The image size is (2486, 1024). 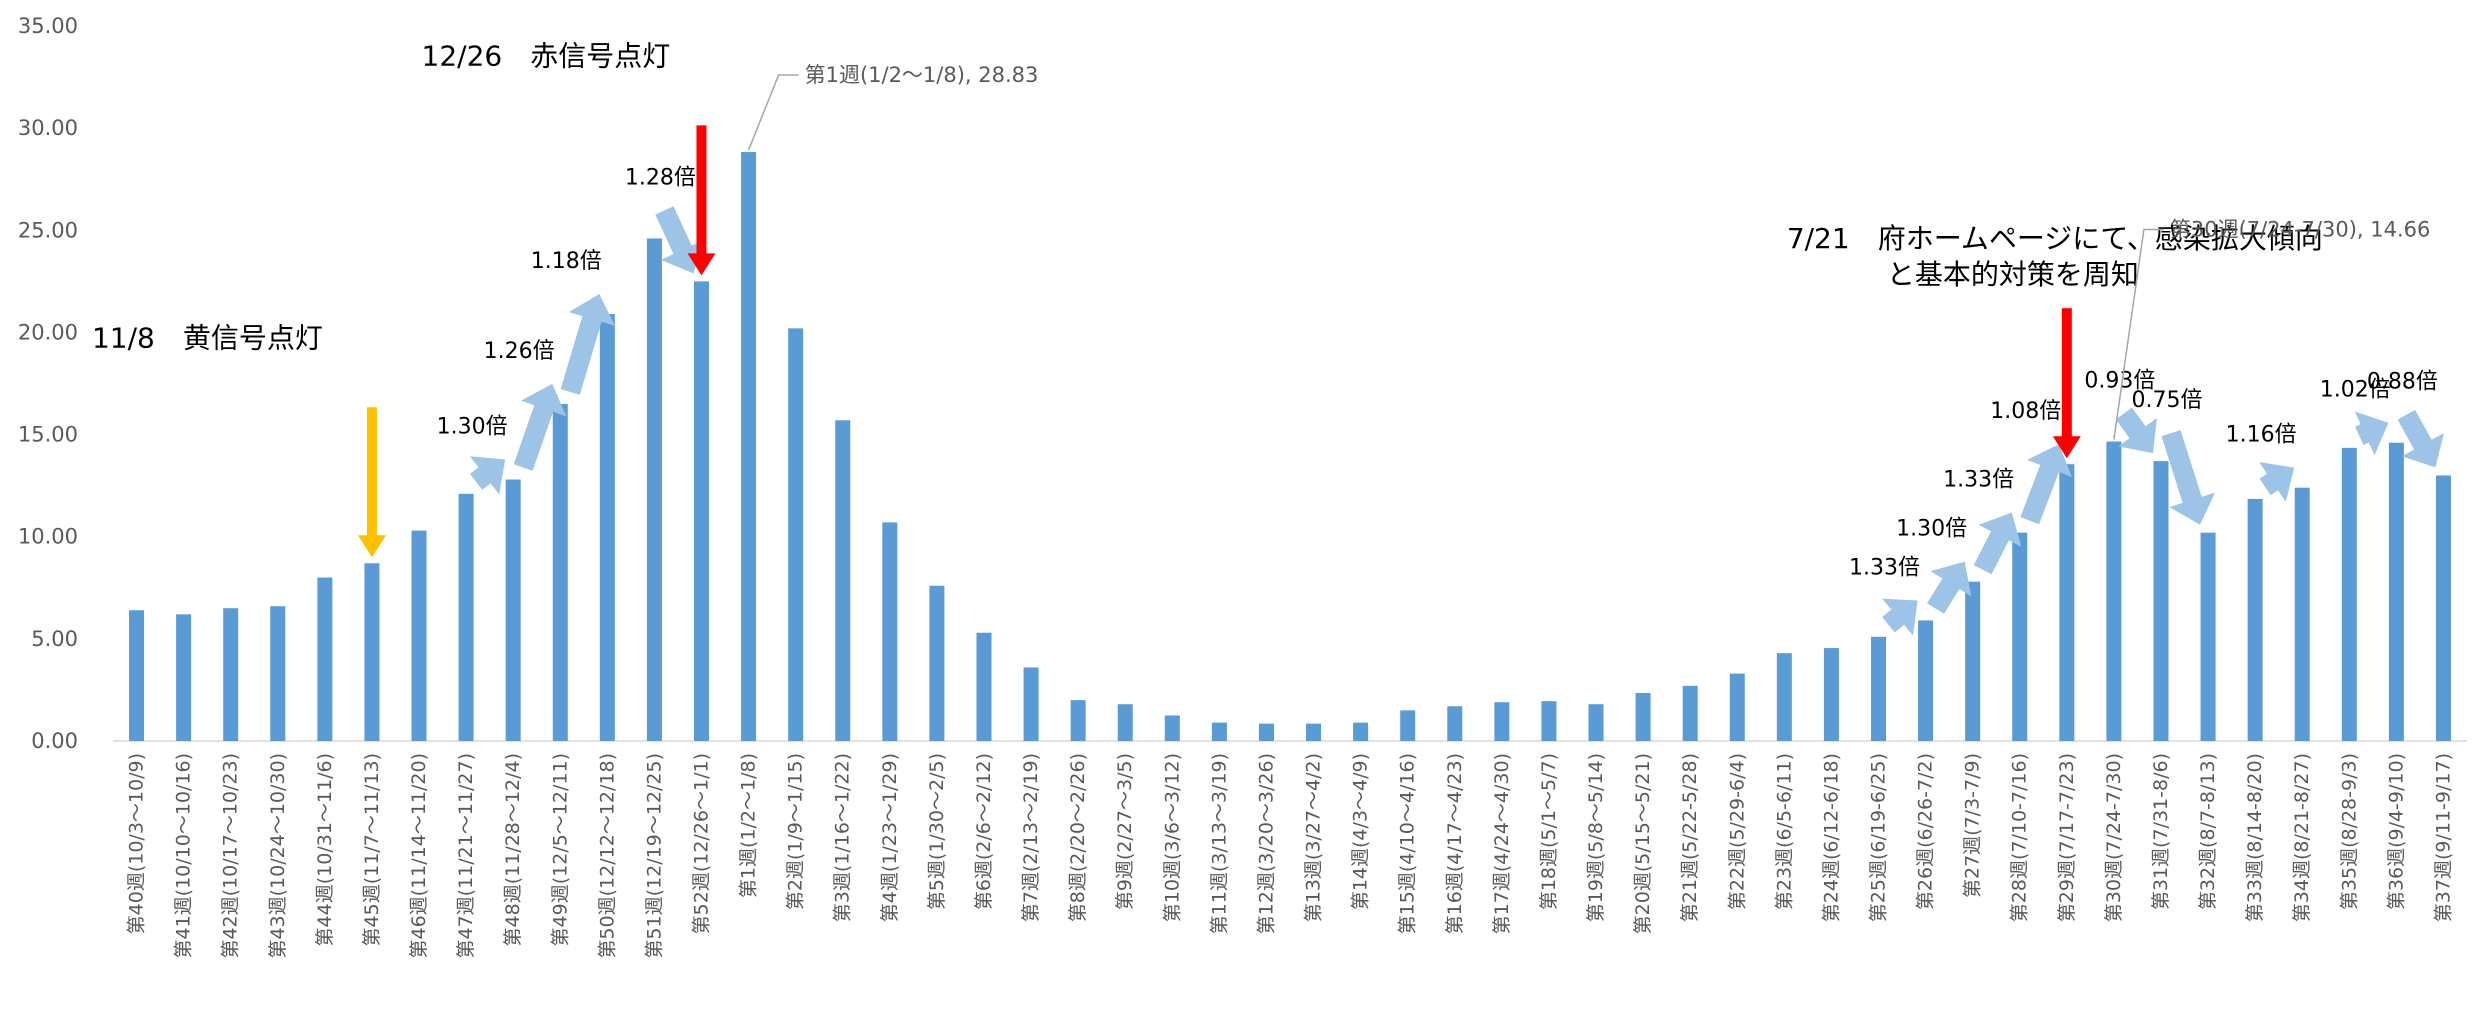 What do you see at coordinates (1973, 825) in the screenshot?
I see `x-tick-label: 第27週(7/3-7/9)` at bounding box center [1973, 825].